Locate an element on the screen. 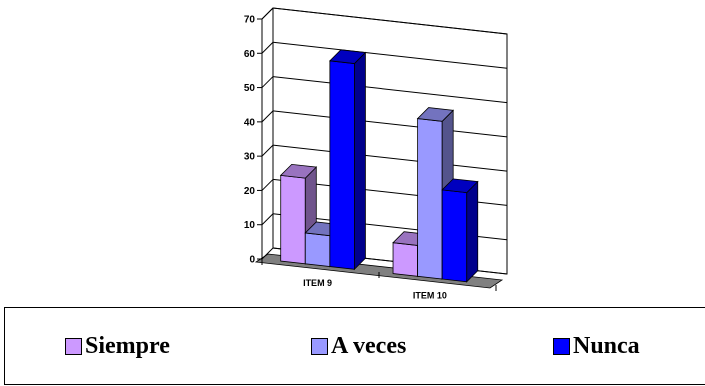 The image size is (705, 386). legend-item-siempre: Siempre is located at coordinates (117, 346).